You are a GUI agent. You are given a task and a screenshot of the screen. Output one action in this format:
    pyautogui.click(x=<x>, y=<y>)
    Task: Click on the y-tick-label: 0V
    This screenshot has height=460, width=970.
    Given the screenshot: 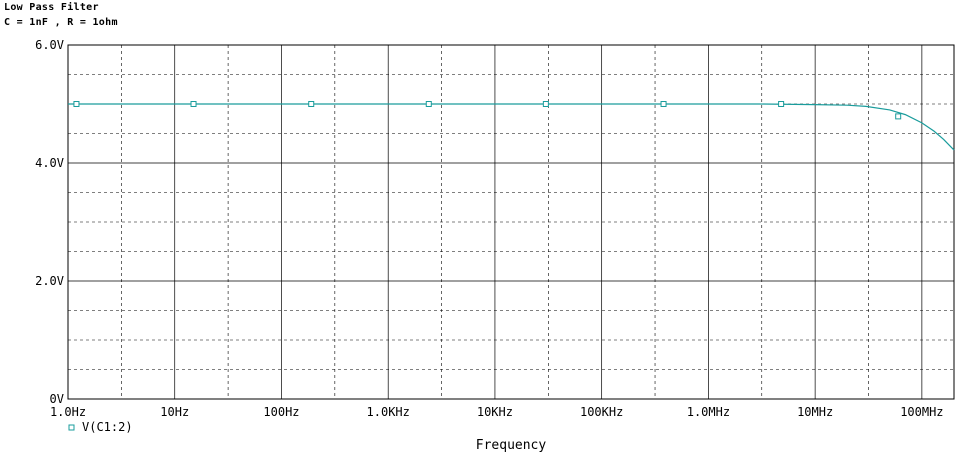 What is the action you would take?
    pyautogui.click(x=57, y=399)
    